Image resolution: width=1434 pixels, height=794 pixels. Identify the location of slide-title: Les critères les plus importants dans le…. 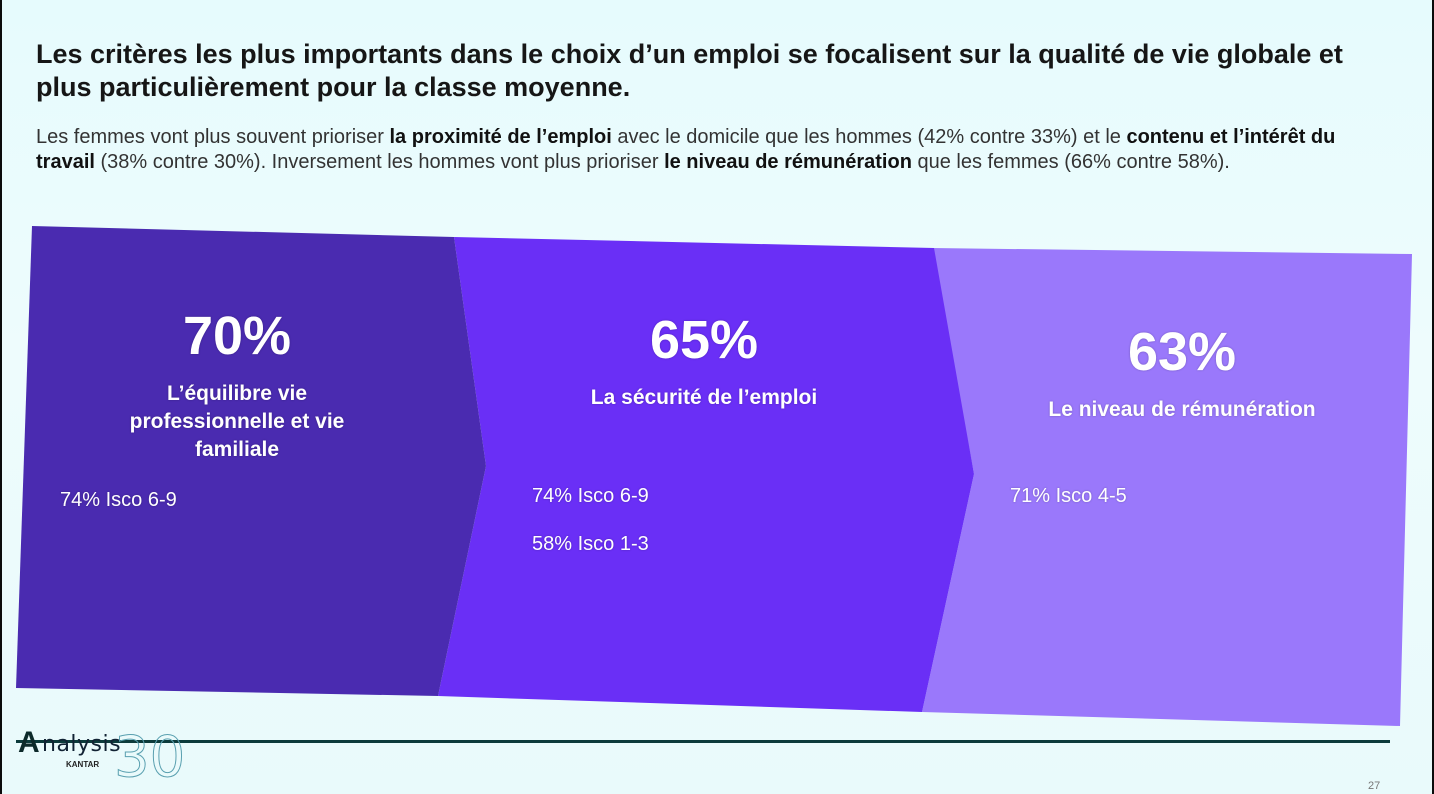
(689, 70).